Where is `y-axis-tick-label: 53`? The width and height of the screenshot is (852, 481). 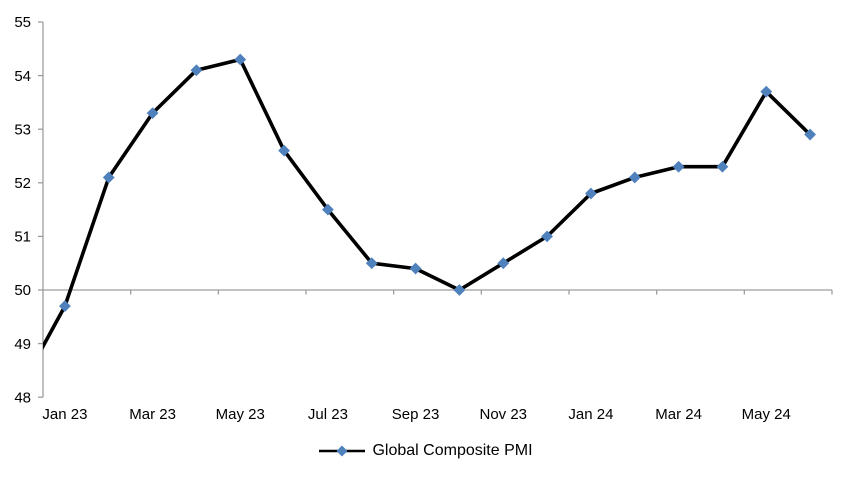 y-axis-tick-label: 53 is located at coordinates (22, 129).